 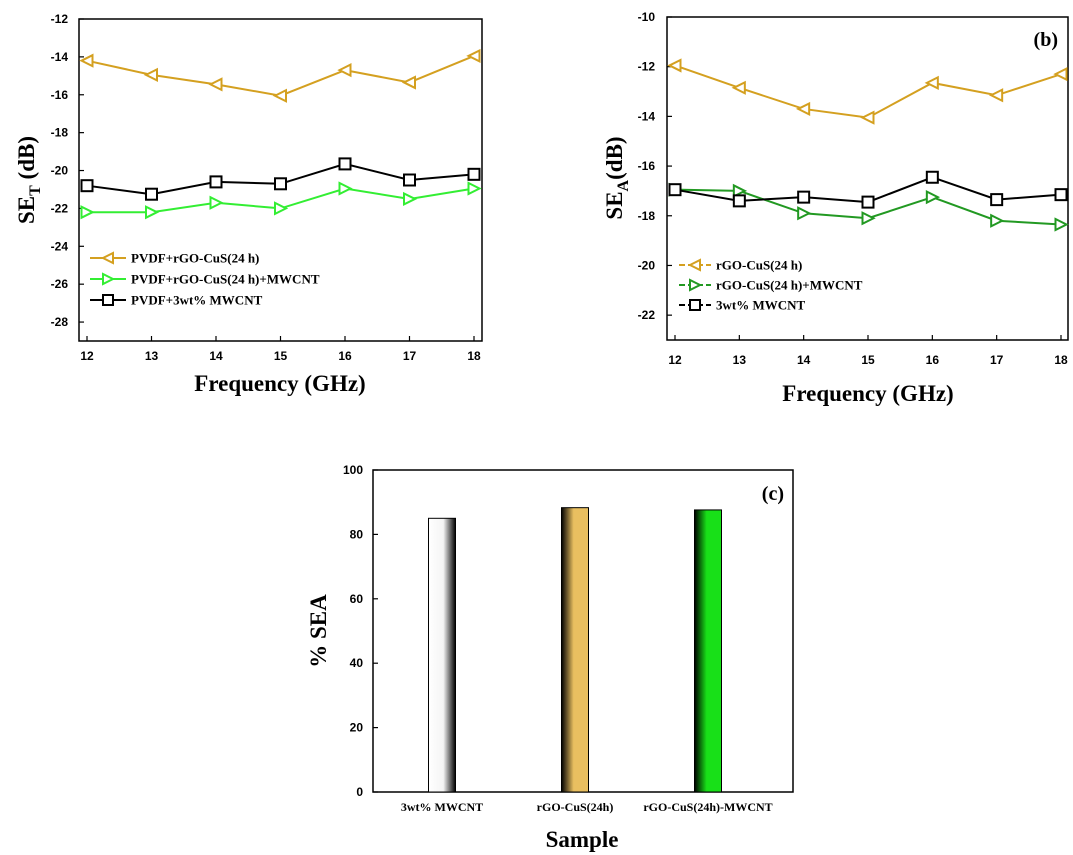 I want to click on panel-label-c: (c), so click(x=773, y=494).